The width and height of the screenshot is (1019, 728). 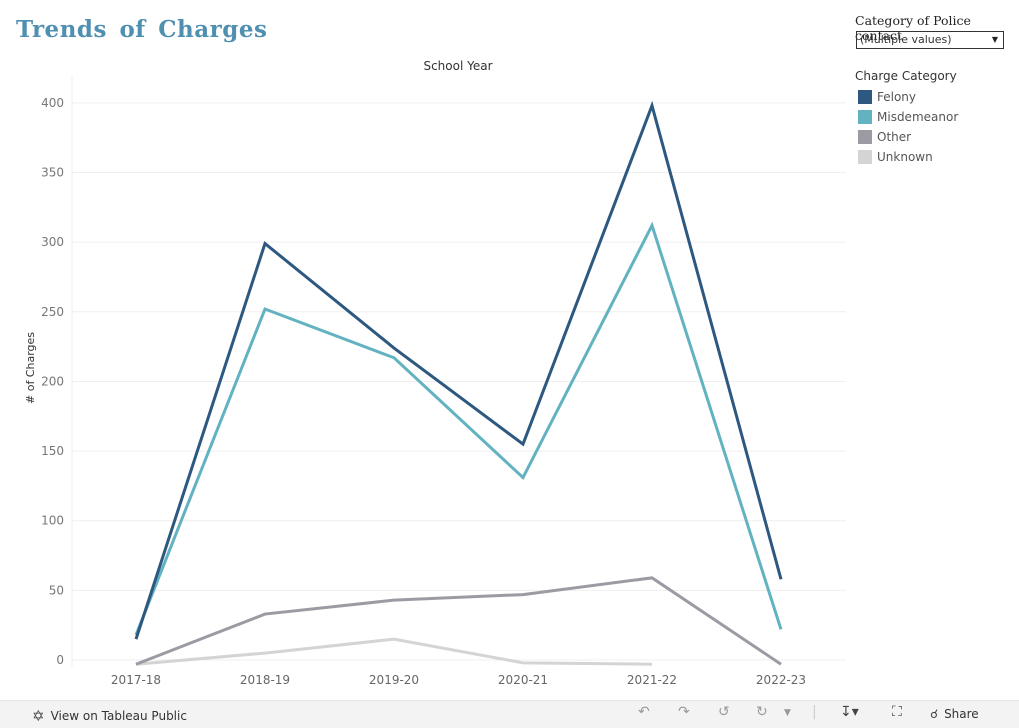 I want to click on view-on-tableau-link: ✡ View on Tableau Public, so click(x=109, y=716).